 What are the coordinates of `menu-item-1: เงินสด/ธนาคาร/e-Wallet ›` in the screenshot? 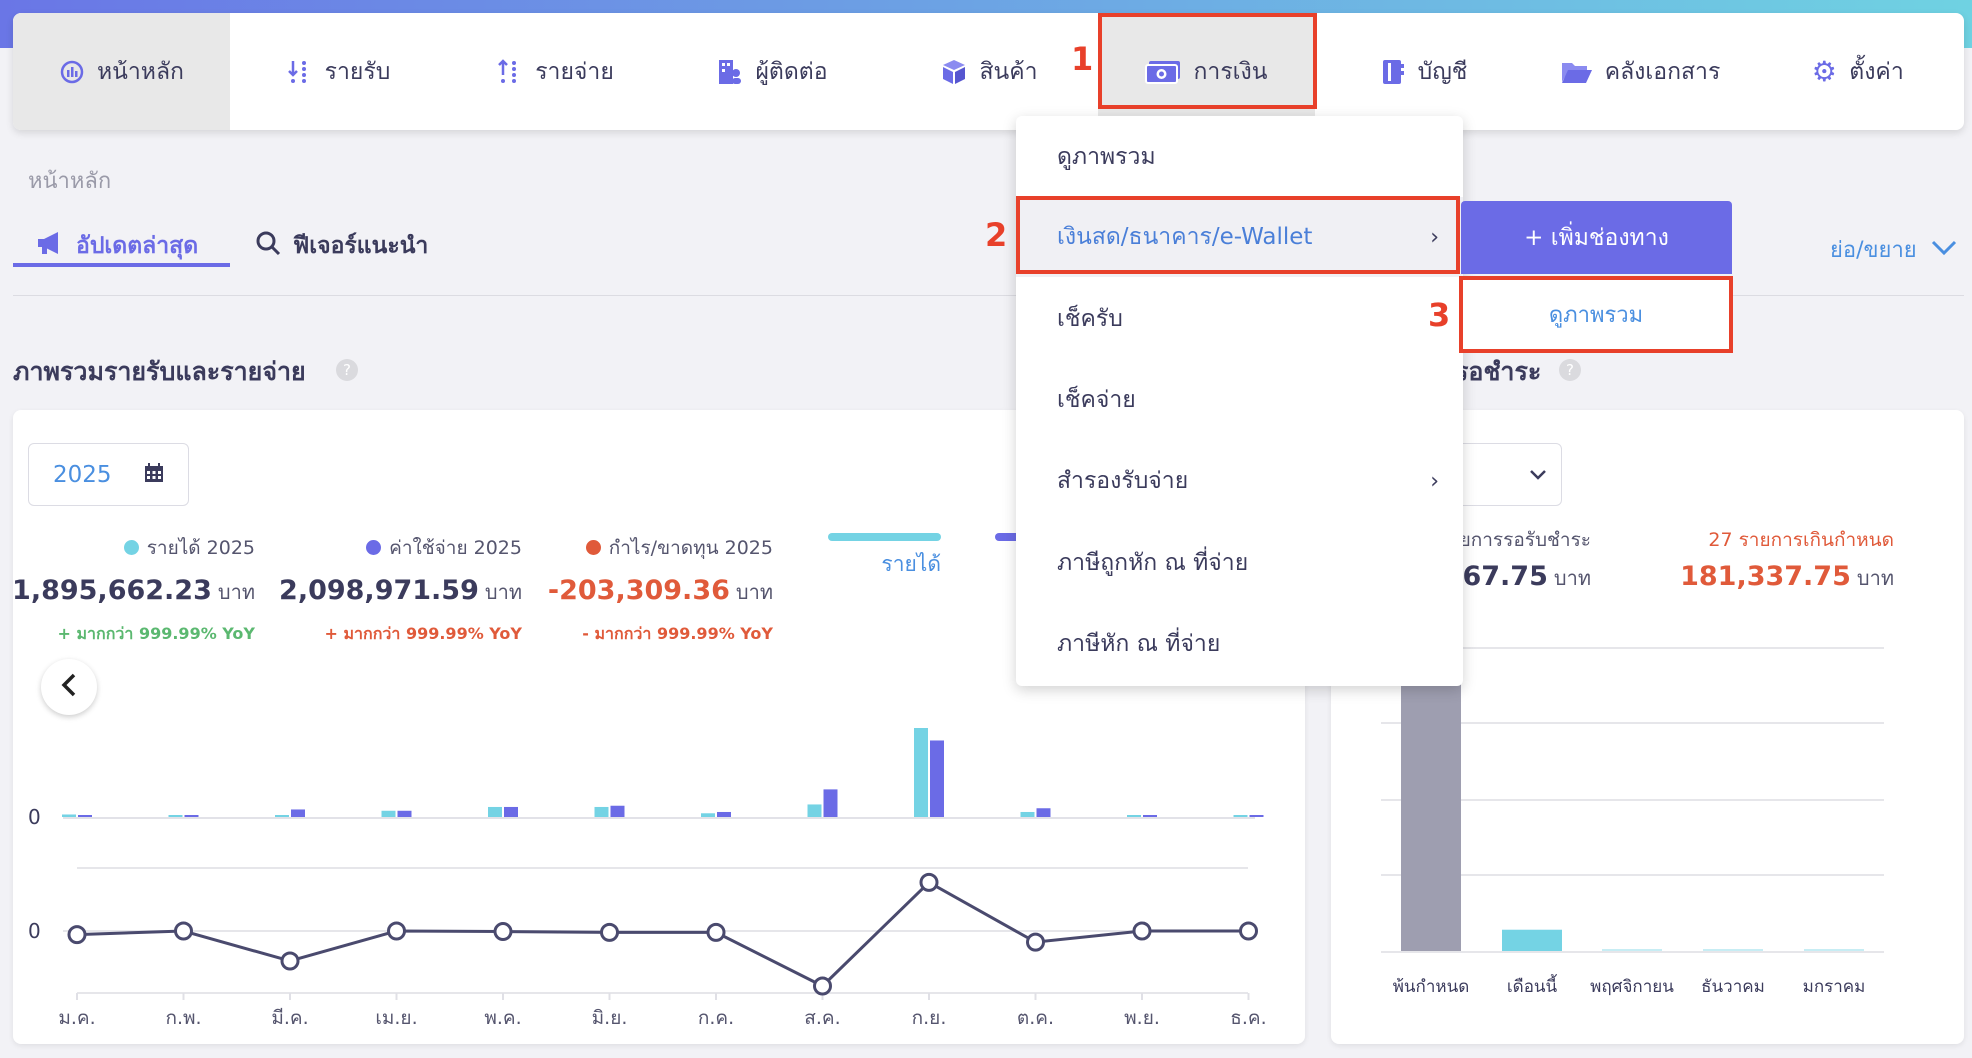 It's located at (1239, 237).